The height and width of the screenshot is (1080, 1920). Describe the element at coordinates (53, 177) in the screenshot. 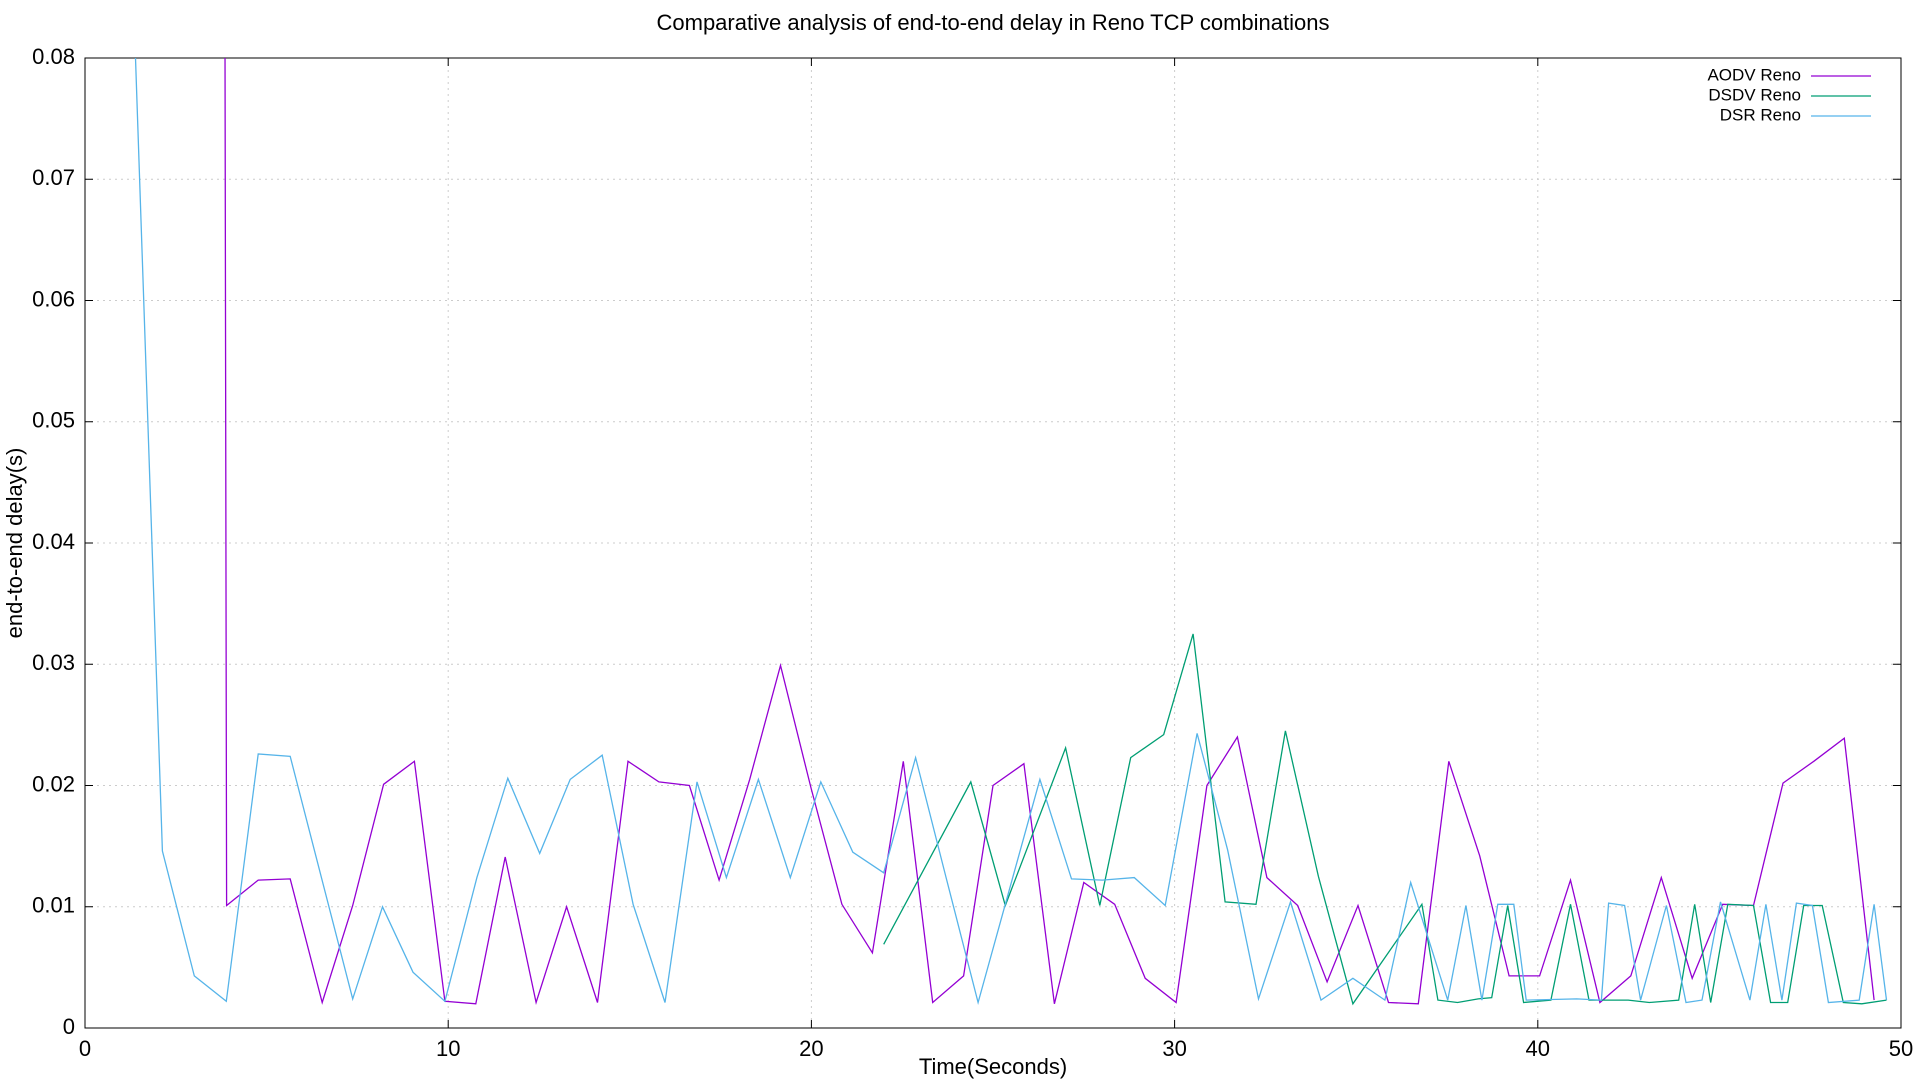

I see `y-tick-label: 0.07` at that location.